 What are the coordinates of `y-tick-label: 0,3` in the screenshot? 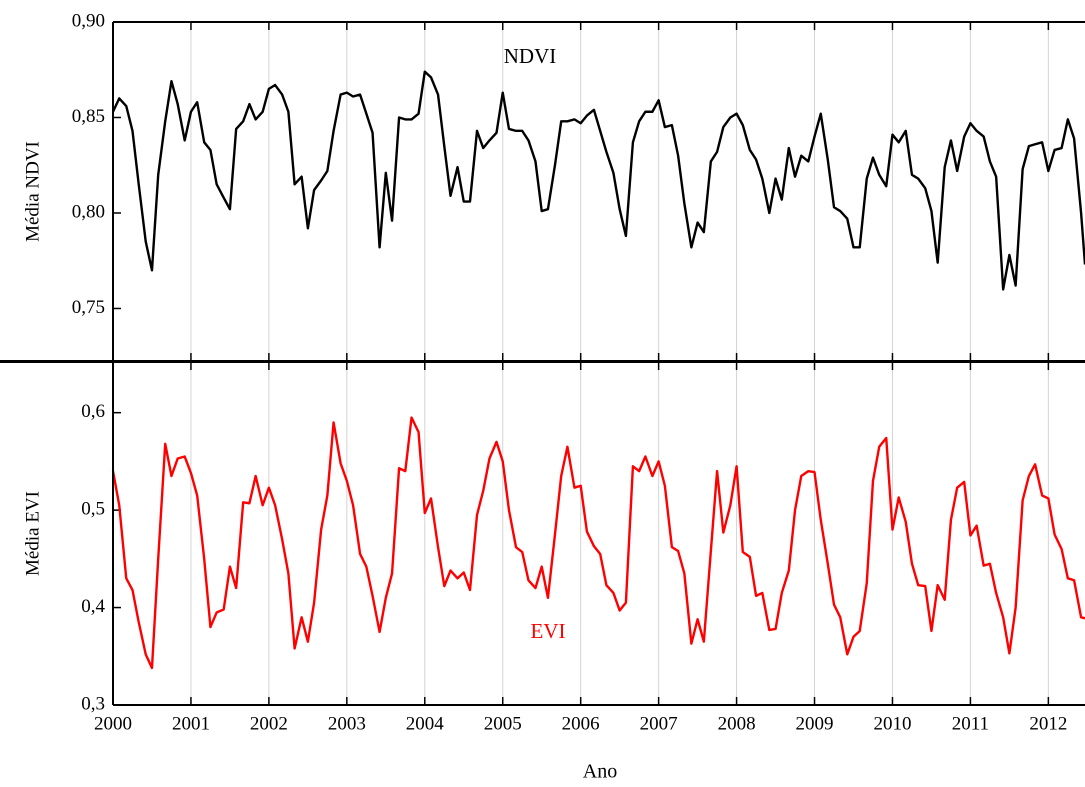 It's located at (93, 703).